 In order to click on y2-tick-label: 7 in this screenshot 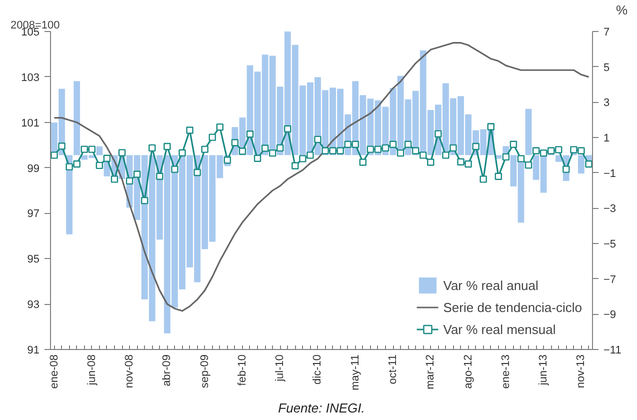, I will do `click(607, 32)`.